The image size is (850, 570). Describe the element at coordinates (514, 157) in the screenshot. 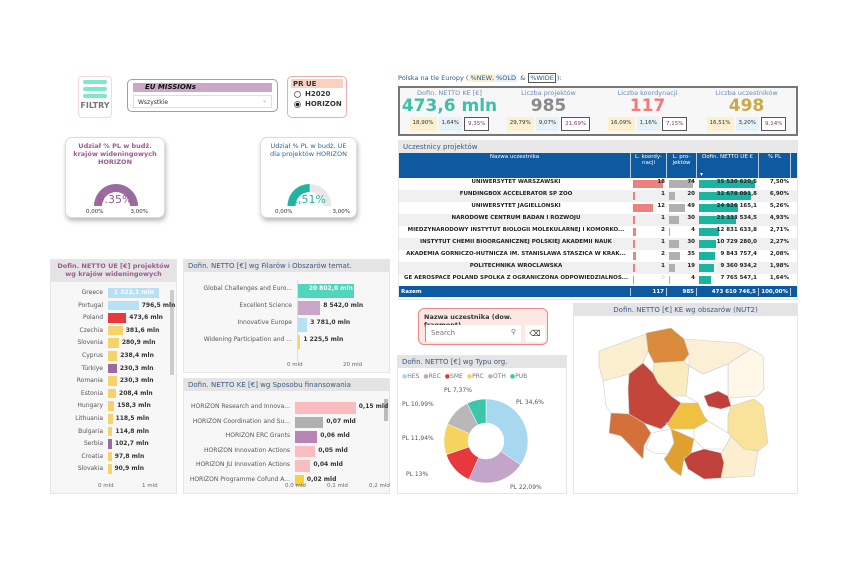

I see `column-header-label: Nazwa uczestnika` at that location.